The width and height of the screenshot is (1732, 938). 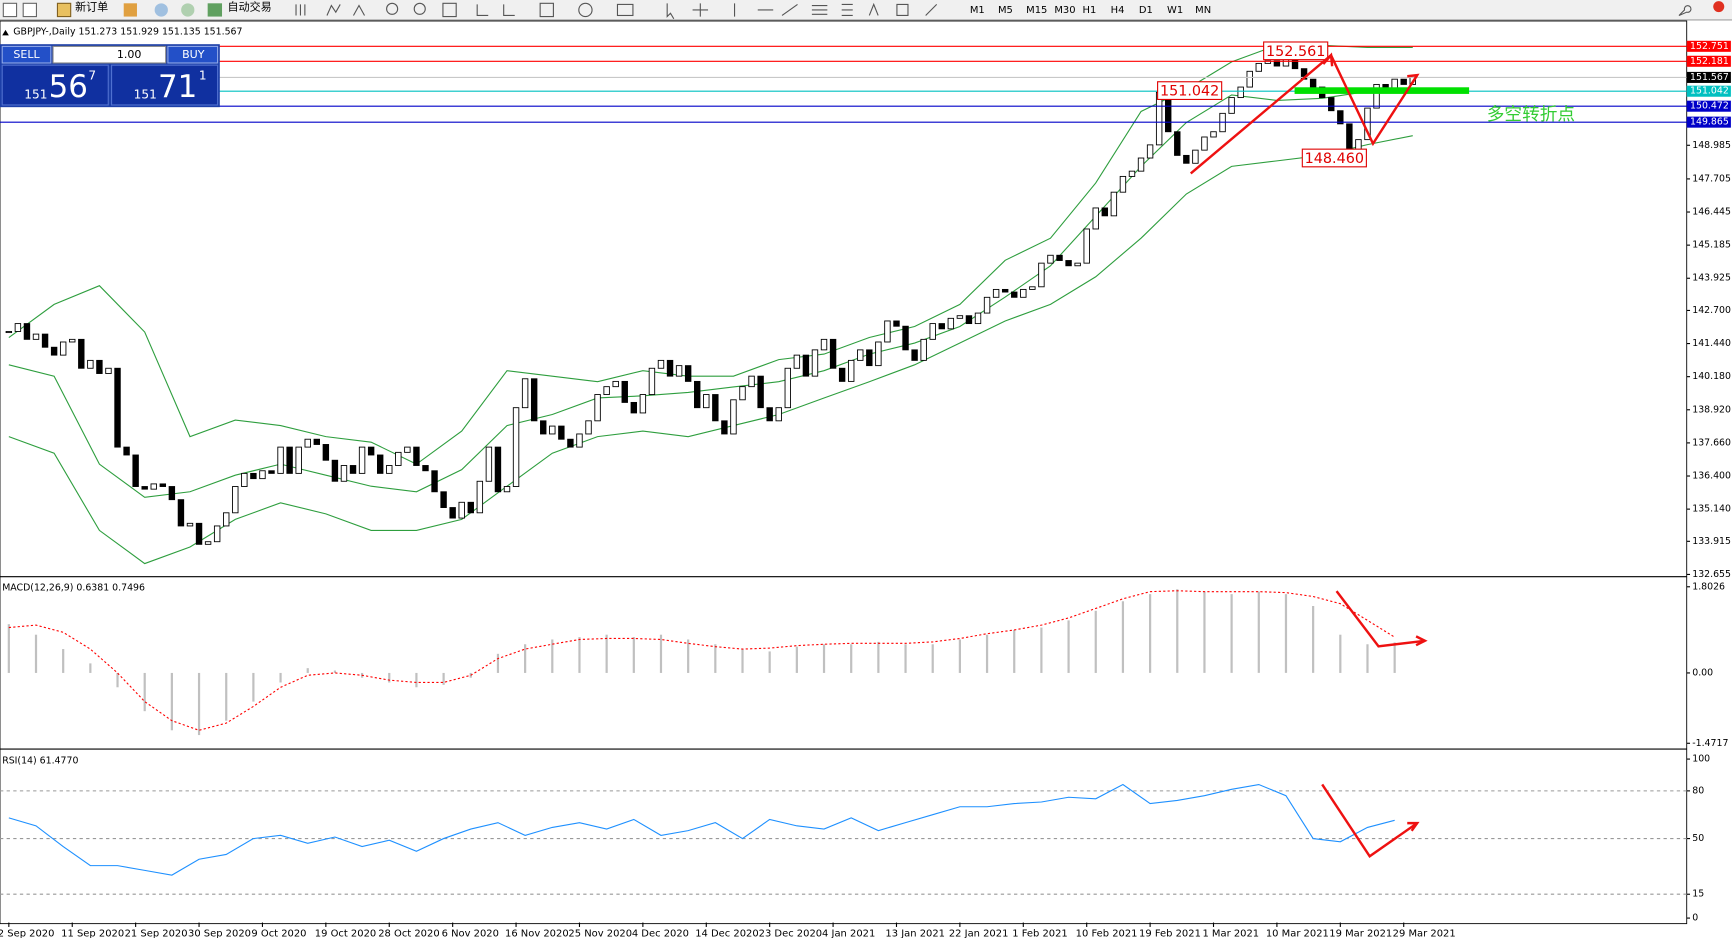 I want to click on sell-price-box, so click(x=55, y=85).